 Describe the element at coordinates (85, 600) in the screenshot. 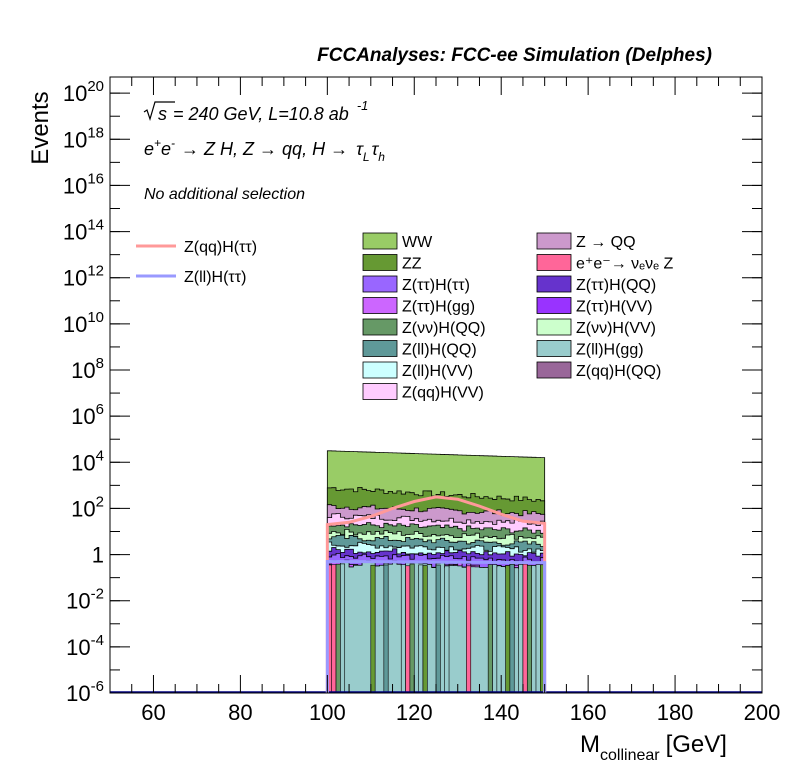

I see `y-tick-label: 10⁻²` at that location.